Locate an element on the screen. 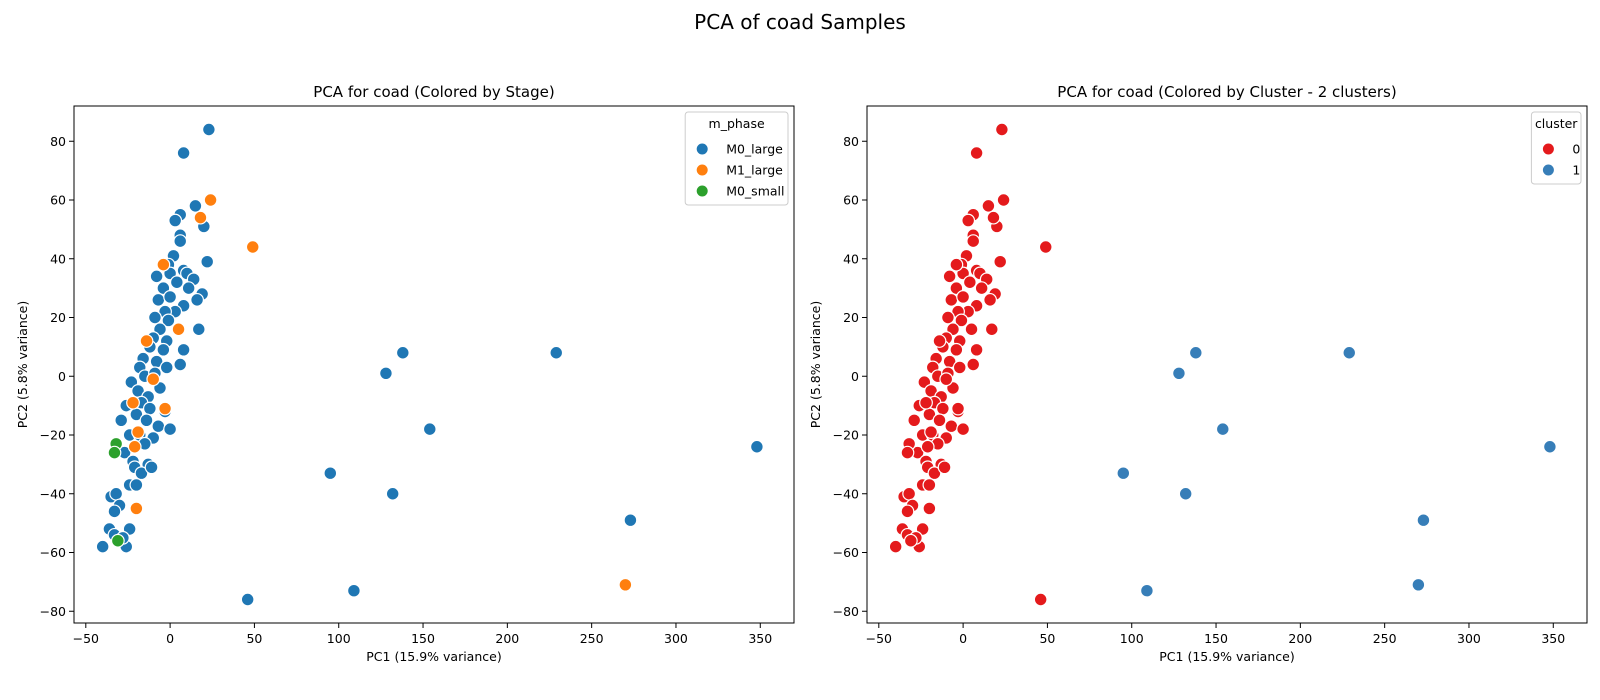 The width and height of the screenshot is (1600, 700). legend: m_phase M0_large M1_large M0_small is located at coordinates (736, 158).